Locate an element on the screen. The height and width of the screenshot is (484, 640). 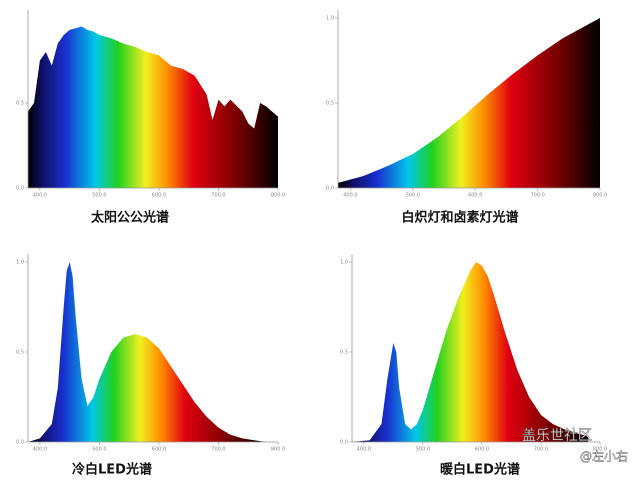
chart-title: 太阳公公光谱 is located at coordinates (129, 218).